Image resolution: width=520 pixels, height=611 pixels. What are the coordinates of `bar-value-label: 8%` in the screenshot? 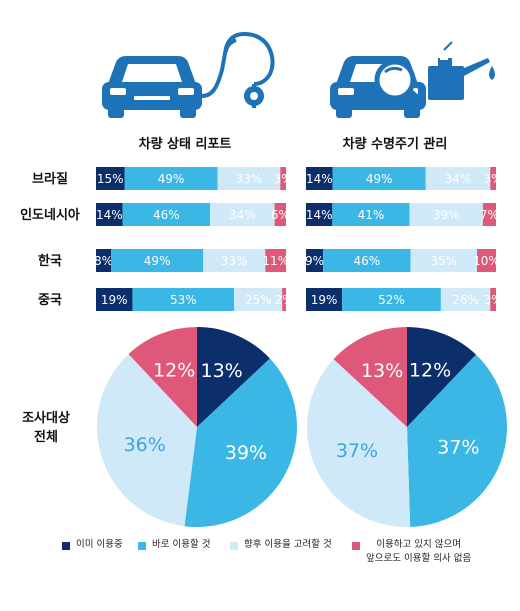 It's located at (103, 261).